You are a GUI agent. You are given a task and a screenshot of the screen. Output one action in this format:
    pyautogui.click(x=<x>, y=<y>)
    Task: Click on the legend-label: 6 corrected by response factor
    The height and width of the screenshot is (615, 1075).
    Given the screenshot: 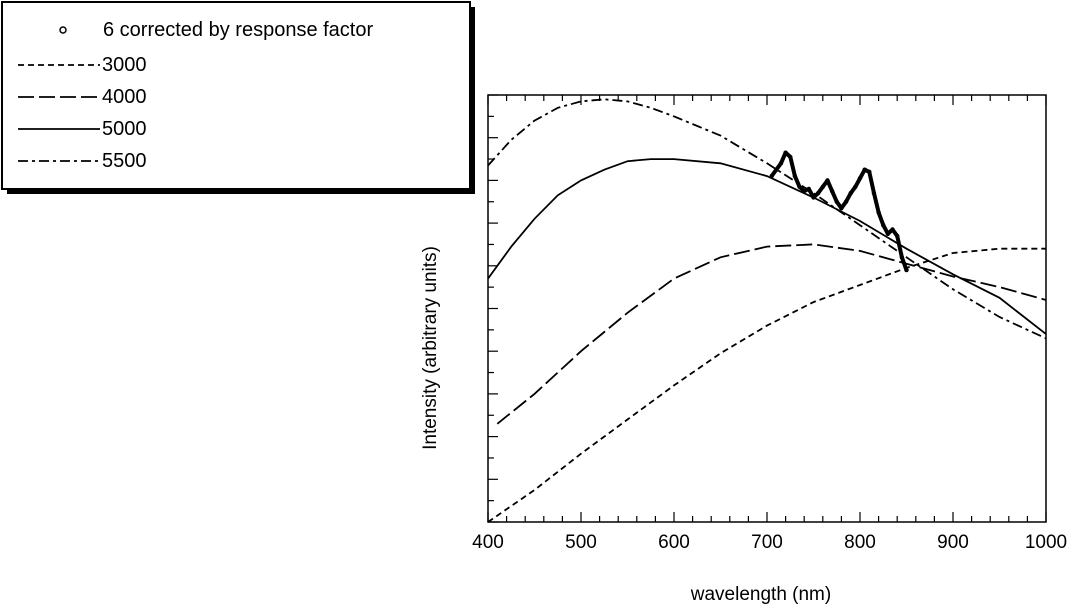 What is the action you would take?
    pyautogui.click(x=238, y=30)
    